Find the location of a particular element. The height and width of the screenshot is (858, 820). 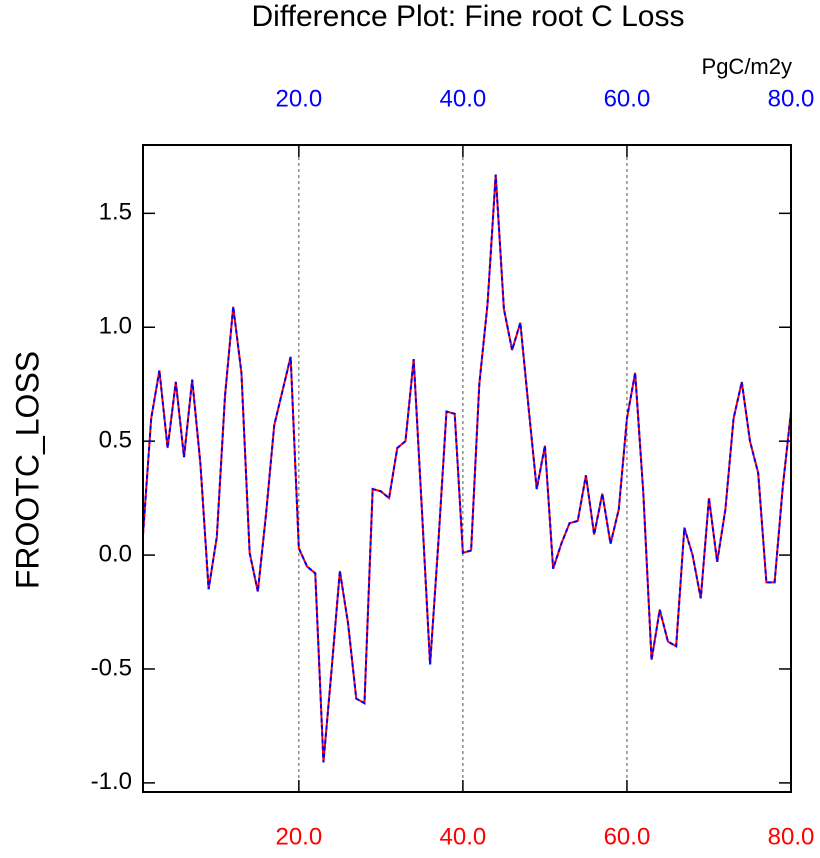

y-tick-label: -1.0 is located at coordinates (111, 781).